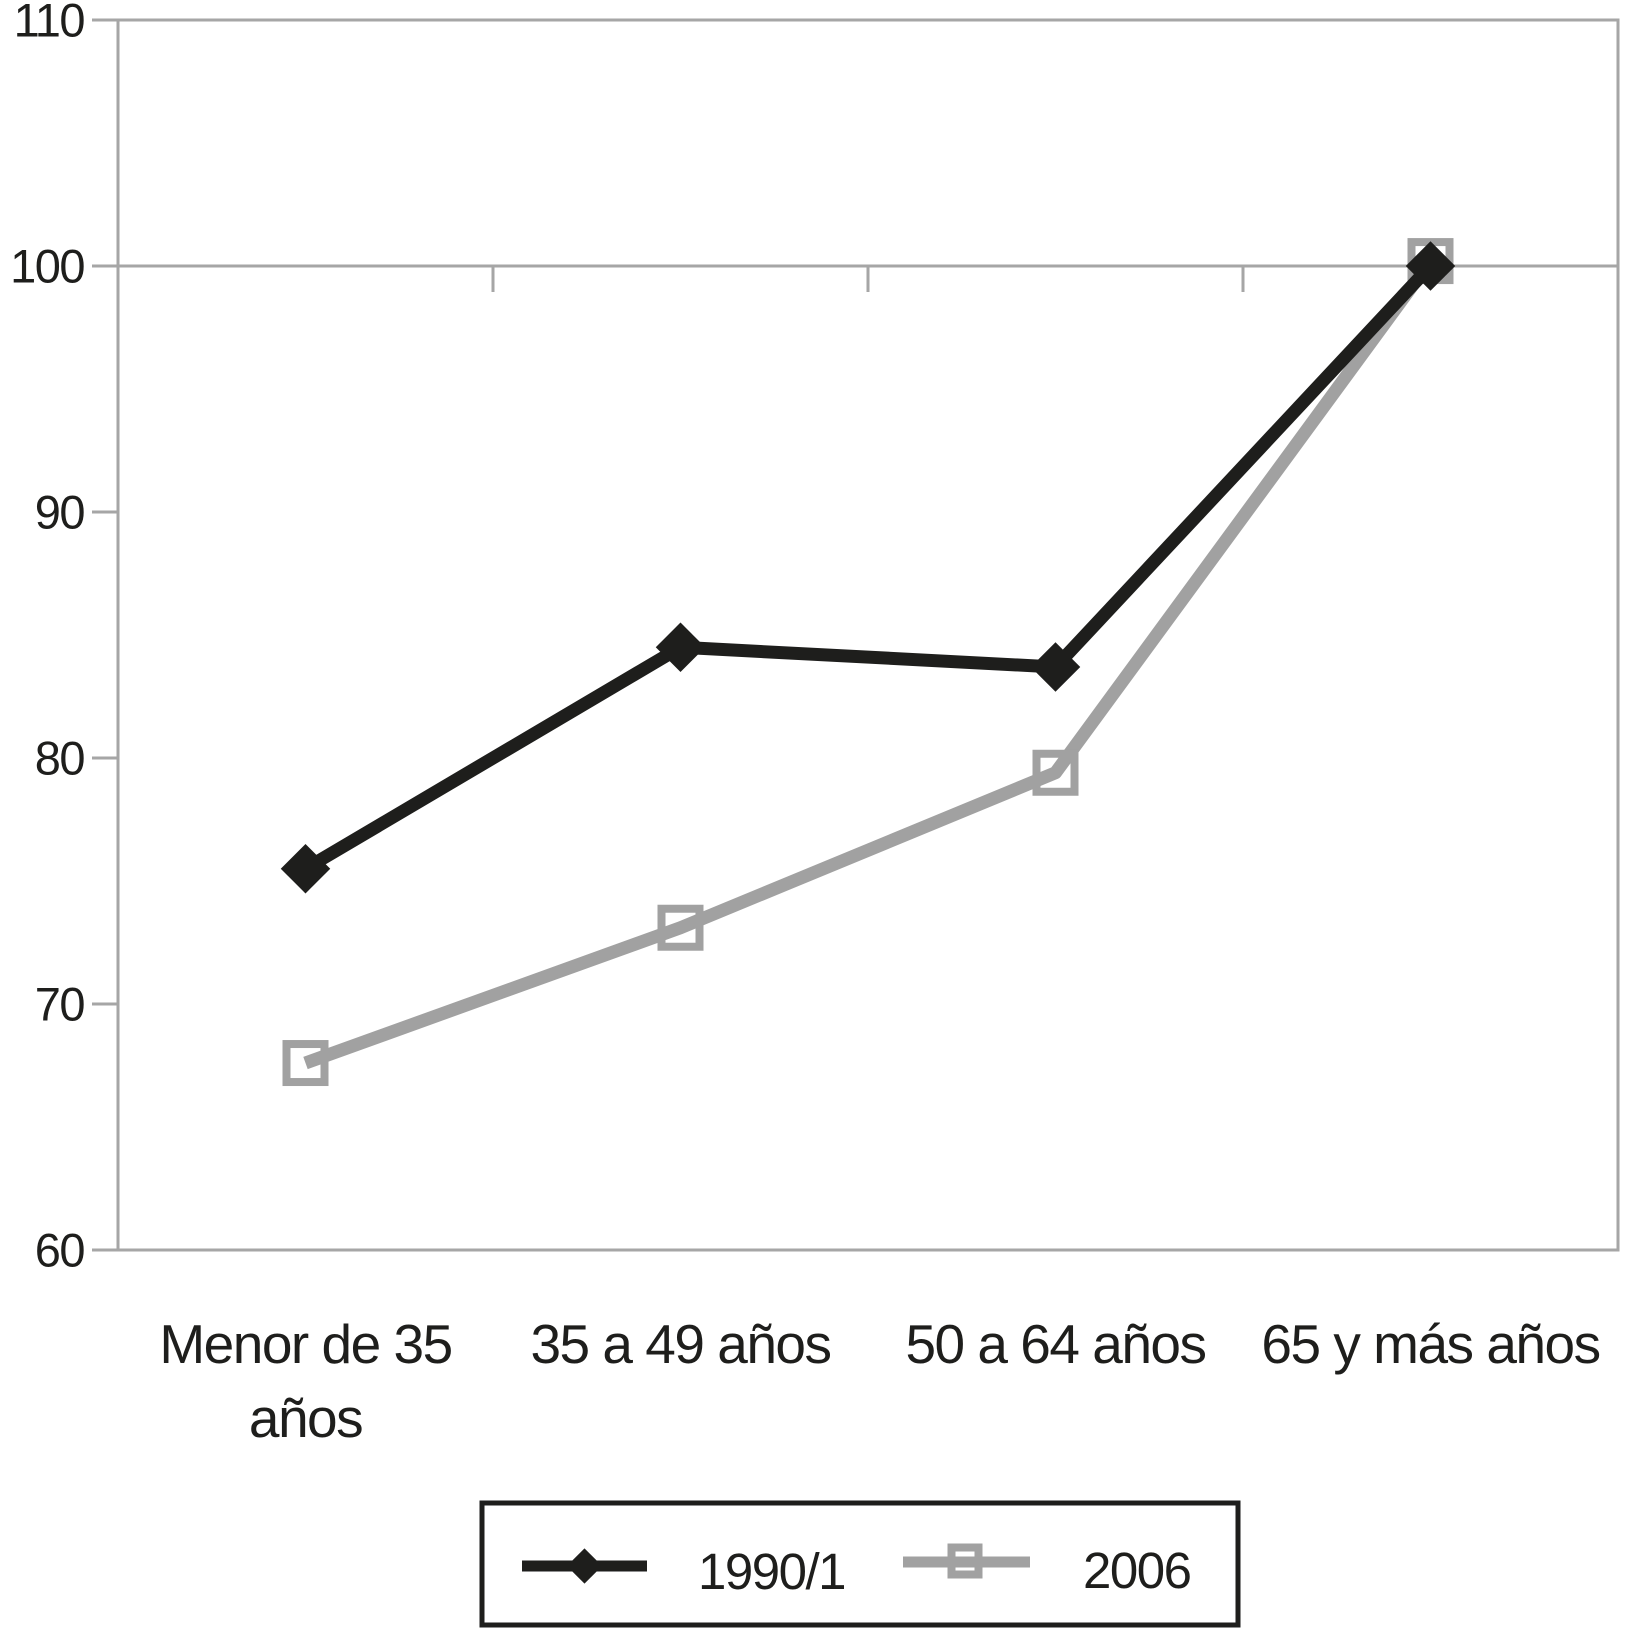  What do you see at coordinates (965, 1561) in the screenshot?
I see `legend-square-marker` at bounding box center [965, 1561].